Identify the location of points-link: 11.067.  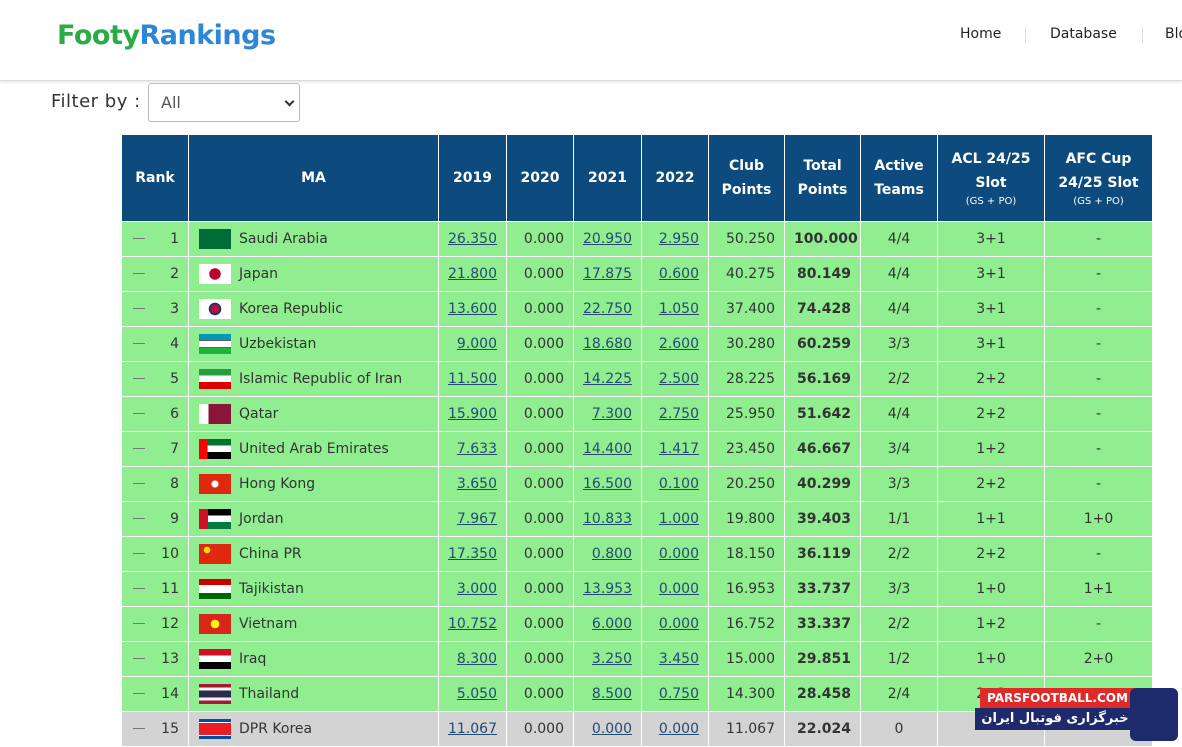
(472, 728).